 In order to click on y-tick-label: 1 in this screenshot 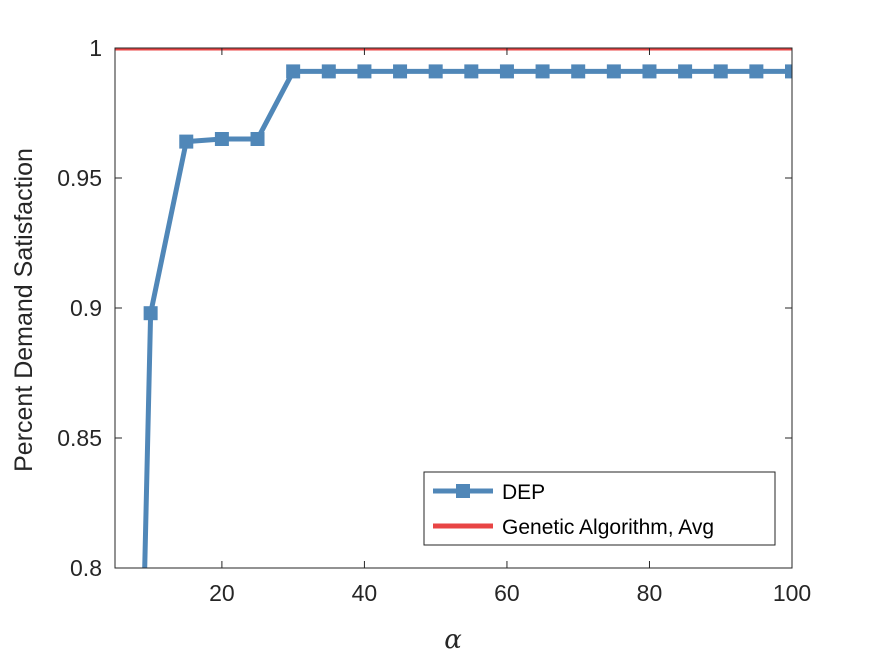, I will do `click(95, 48)`.